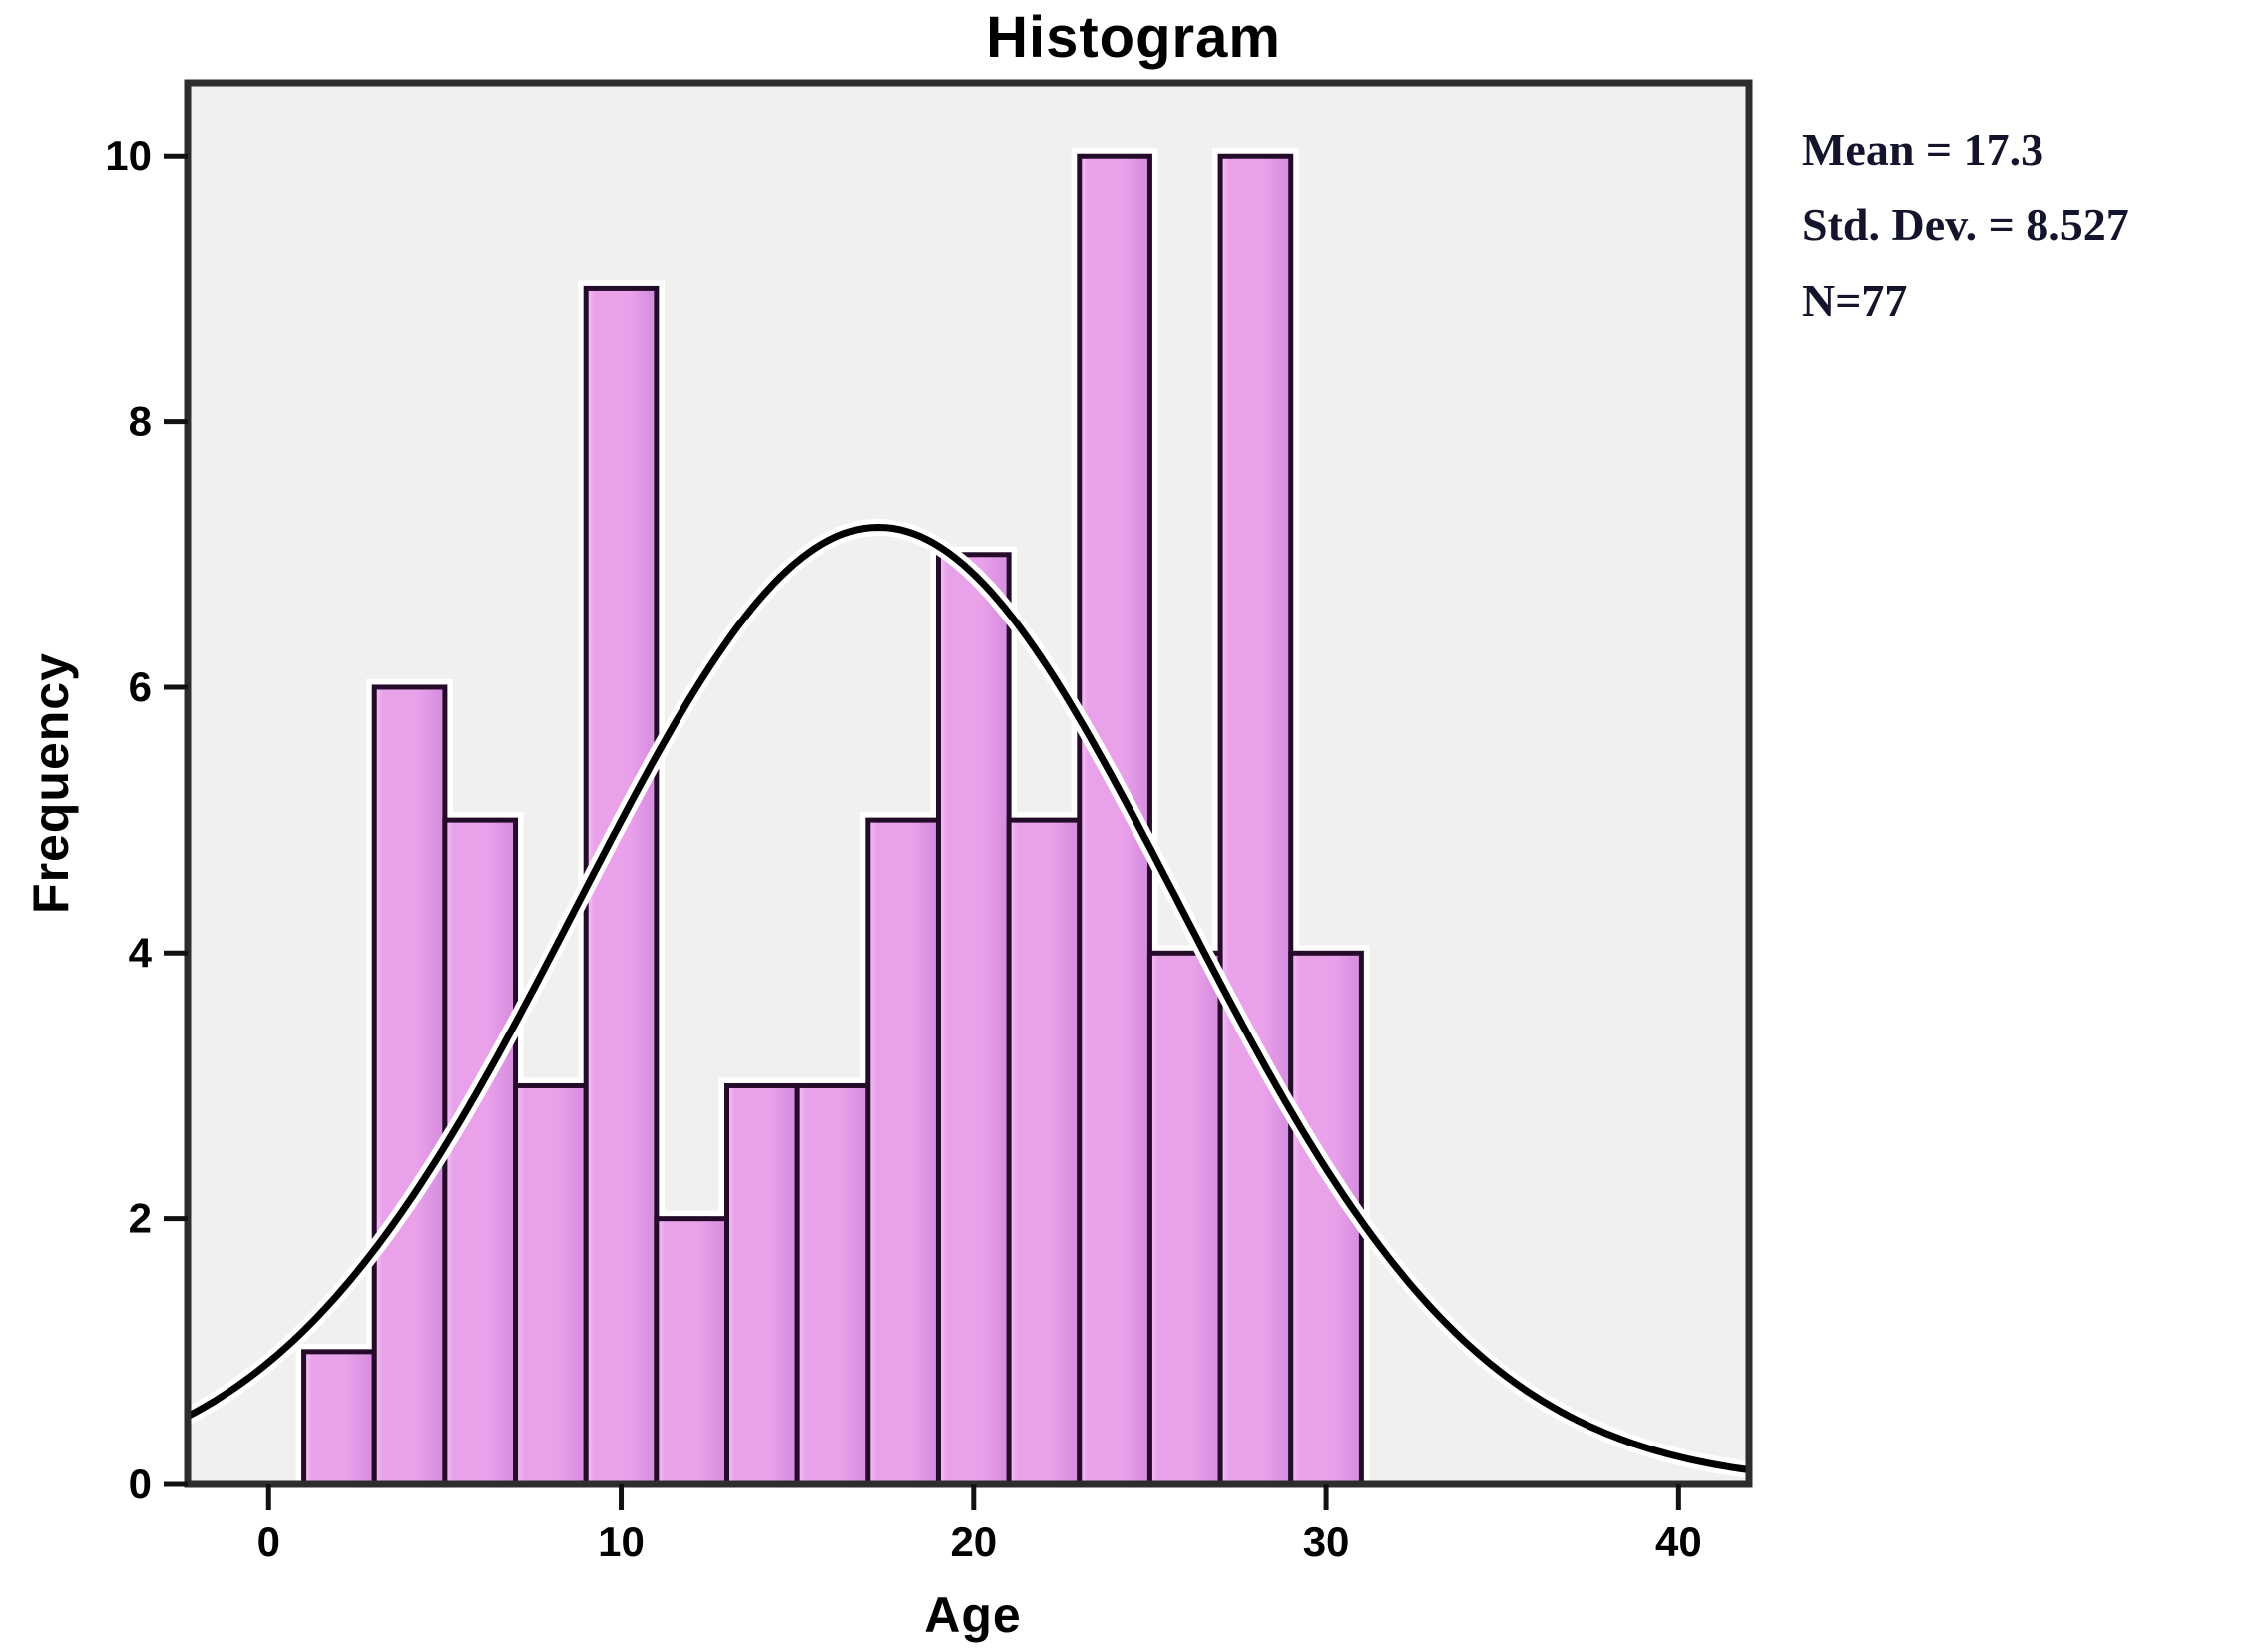 The image size is (2267, 1652). I want to click on y-tick-label: 2, so click(140, 1218).